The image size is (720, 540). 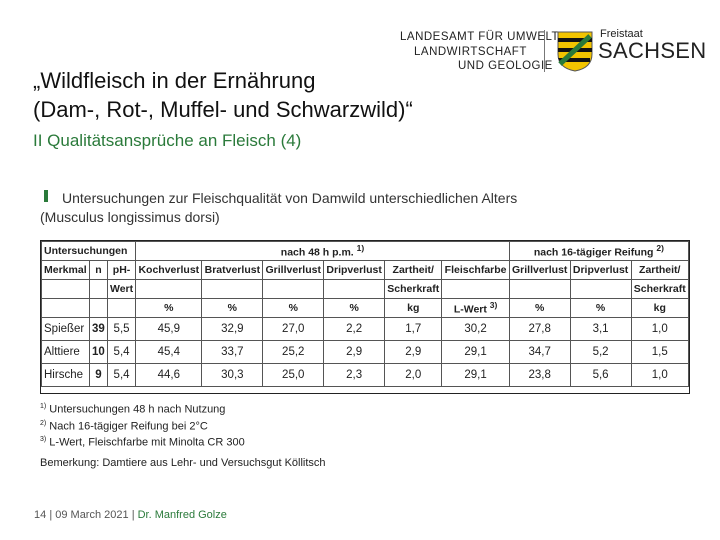 I want to click on group-header-16d: nach 16-tägiger Reifung 2), so click(x=599, y=251).